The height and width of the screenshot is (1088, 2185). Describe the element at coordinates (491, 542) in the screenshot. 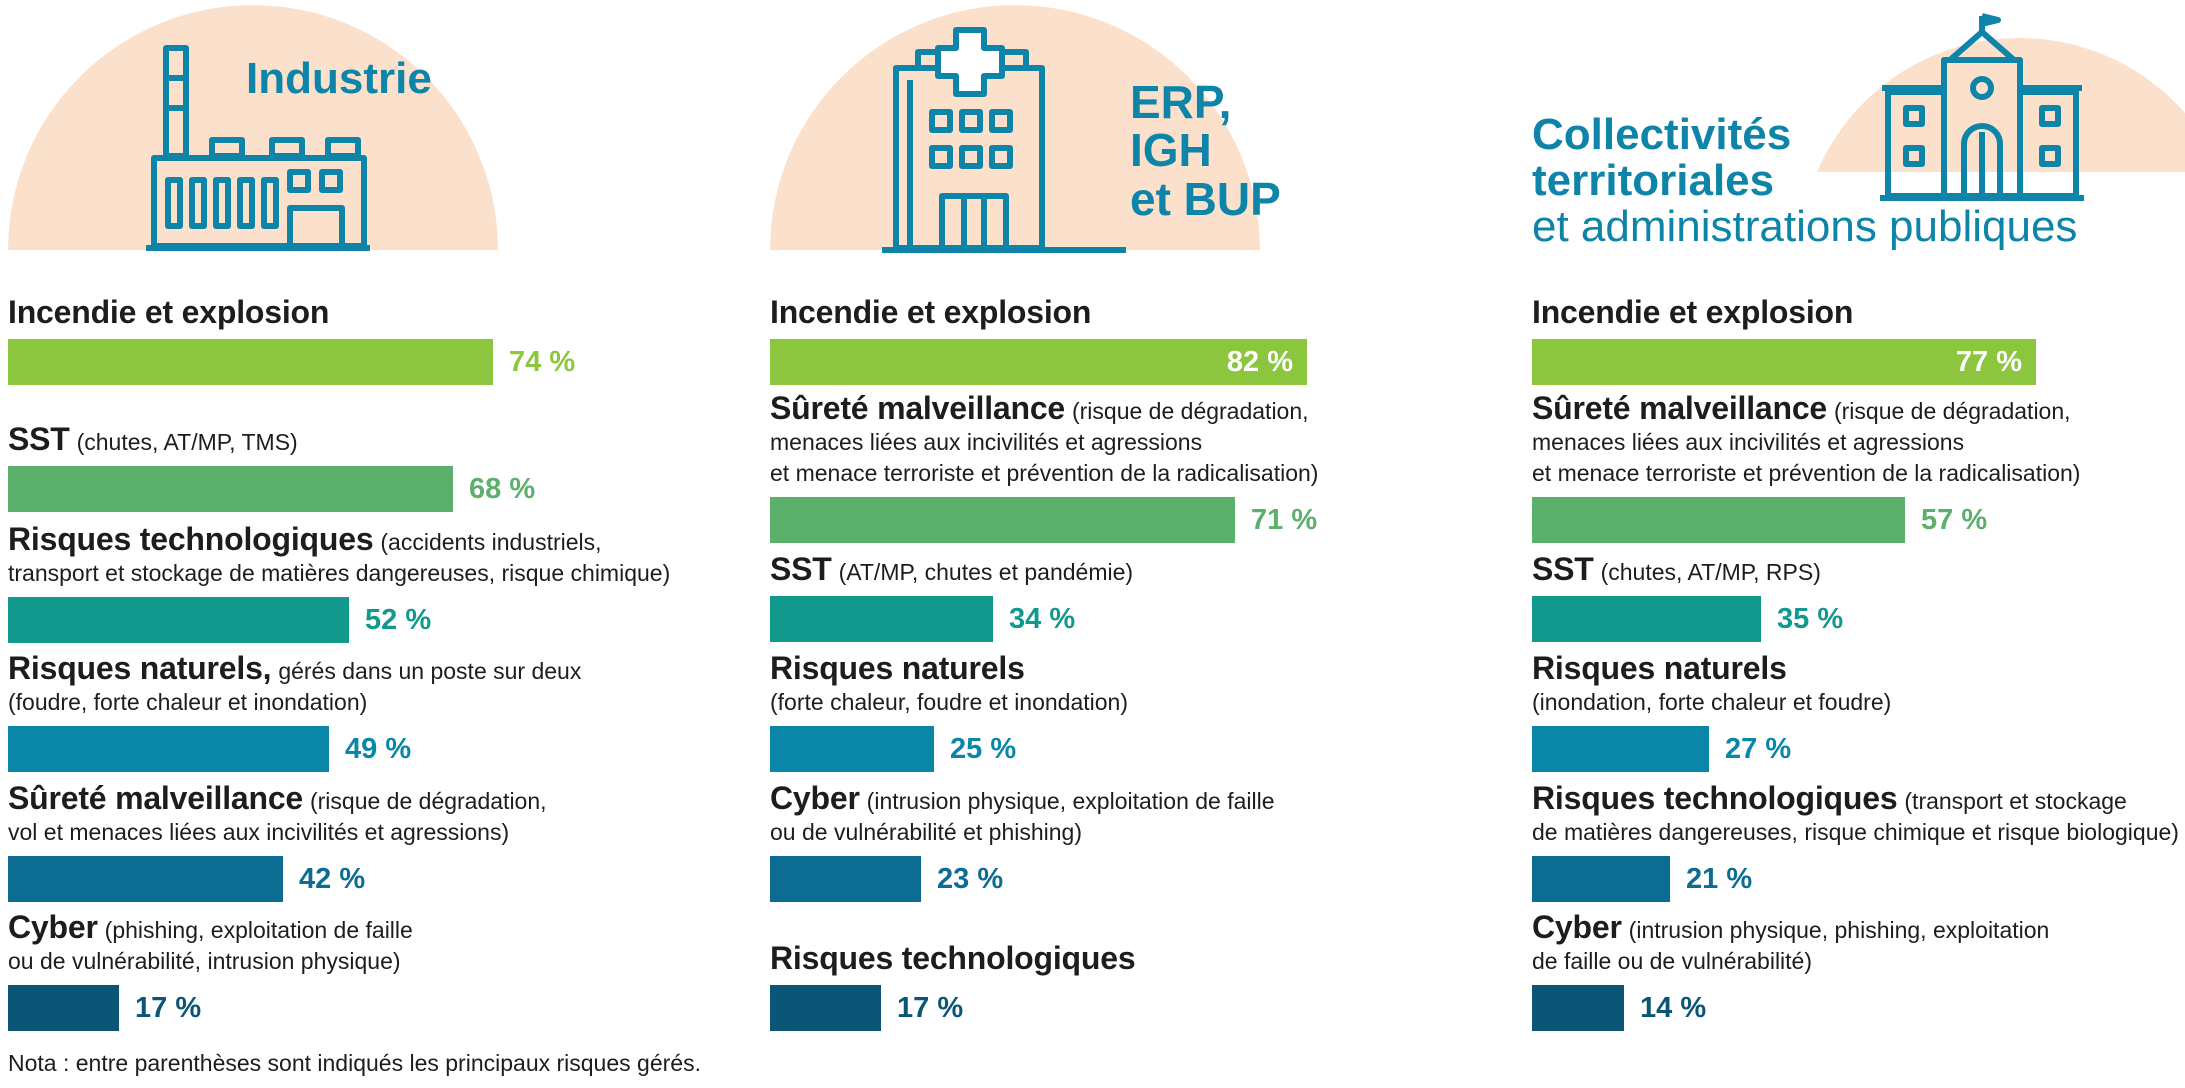

I see `category-detail: (accidents industriels,` at that location.